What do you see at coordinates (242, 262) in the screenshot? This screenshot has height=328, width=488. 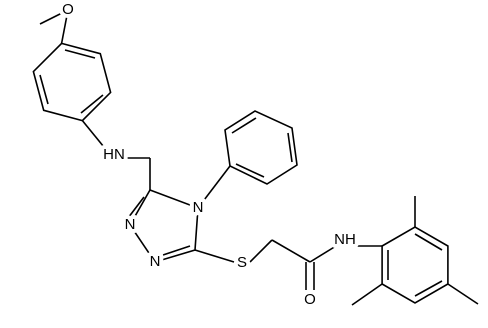 I see `atom-label: S` at bounding box center [242, 262].